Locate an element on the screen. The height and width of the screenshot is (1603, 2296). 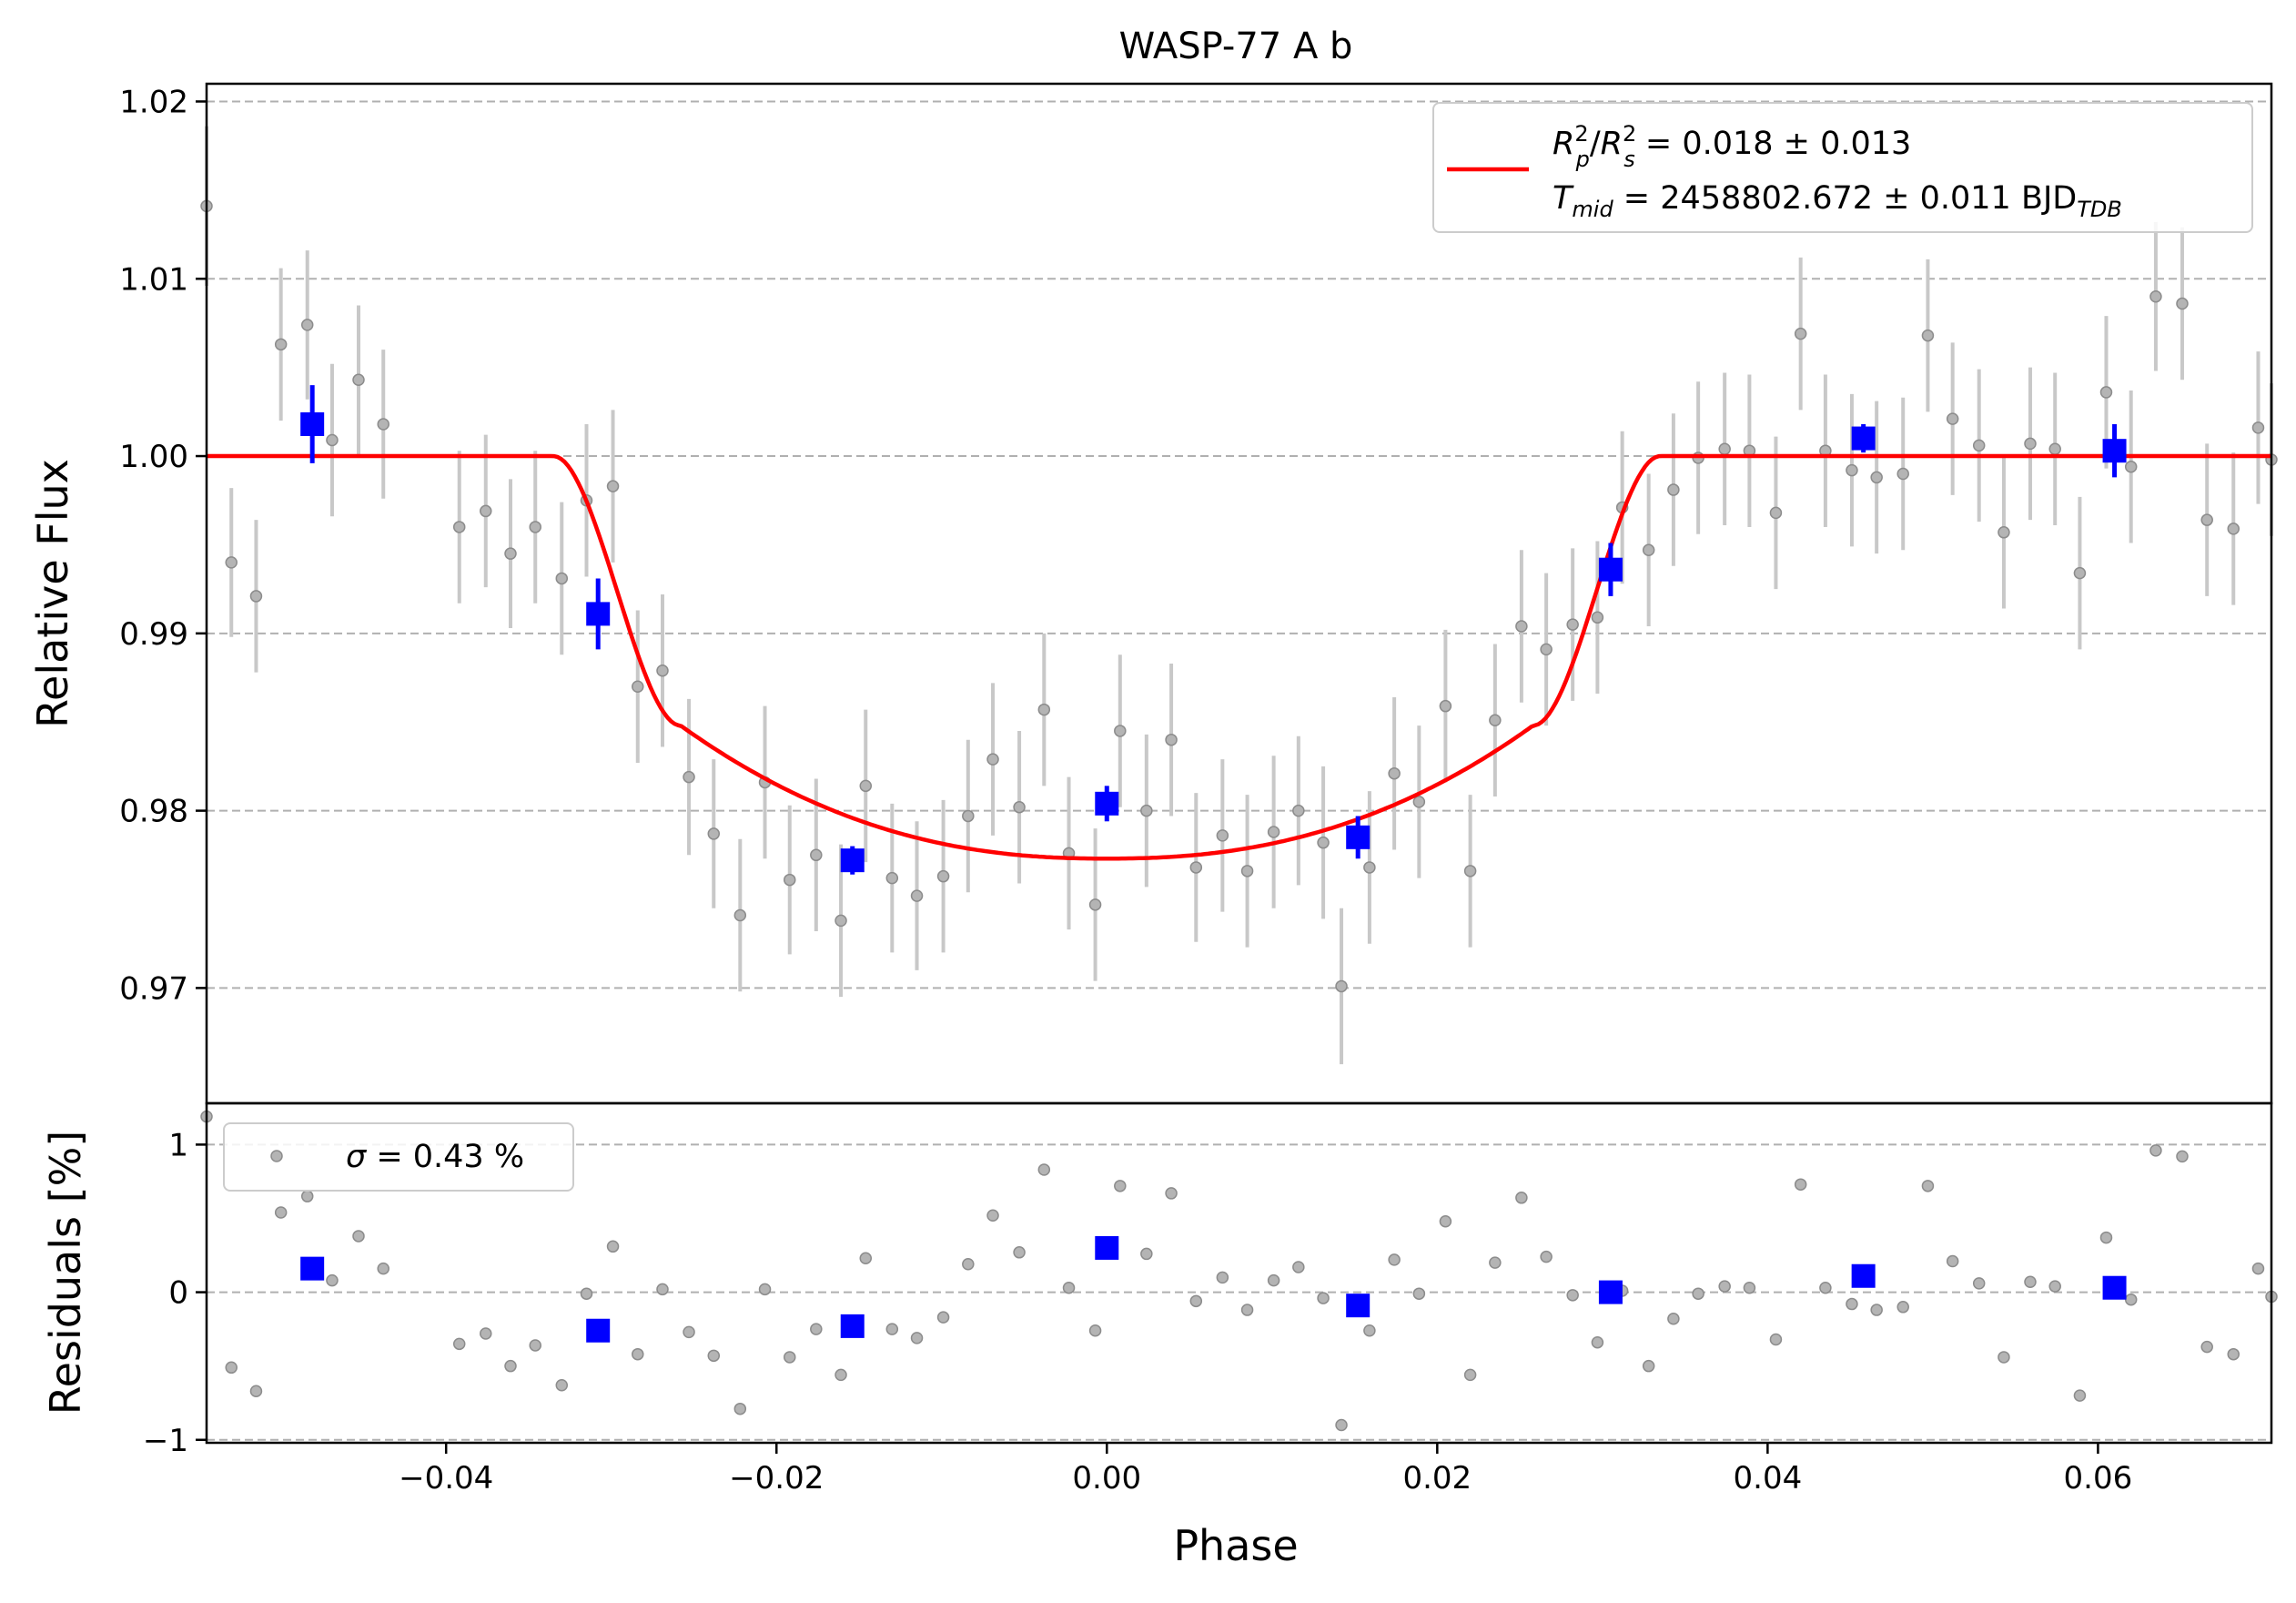
legend-sigma-text: σ = 0.43 % is located at coordinates (435, 1157).